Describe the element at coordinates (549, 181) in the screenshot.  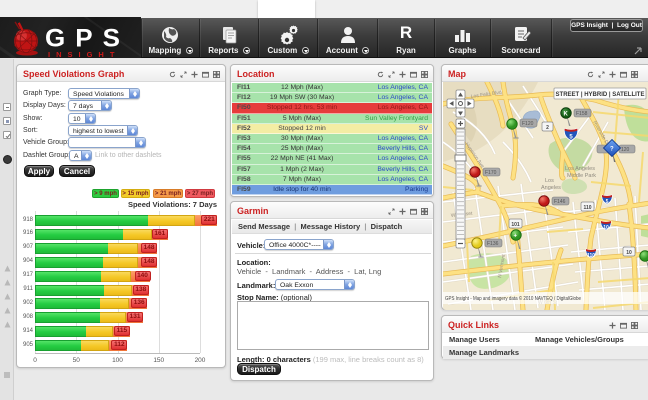
I see `svg-text: Los` at that location.